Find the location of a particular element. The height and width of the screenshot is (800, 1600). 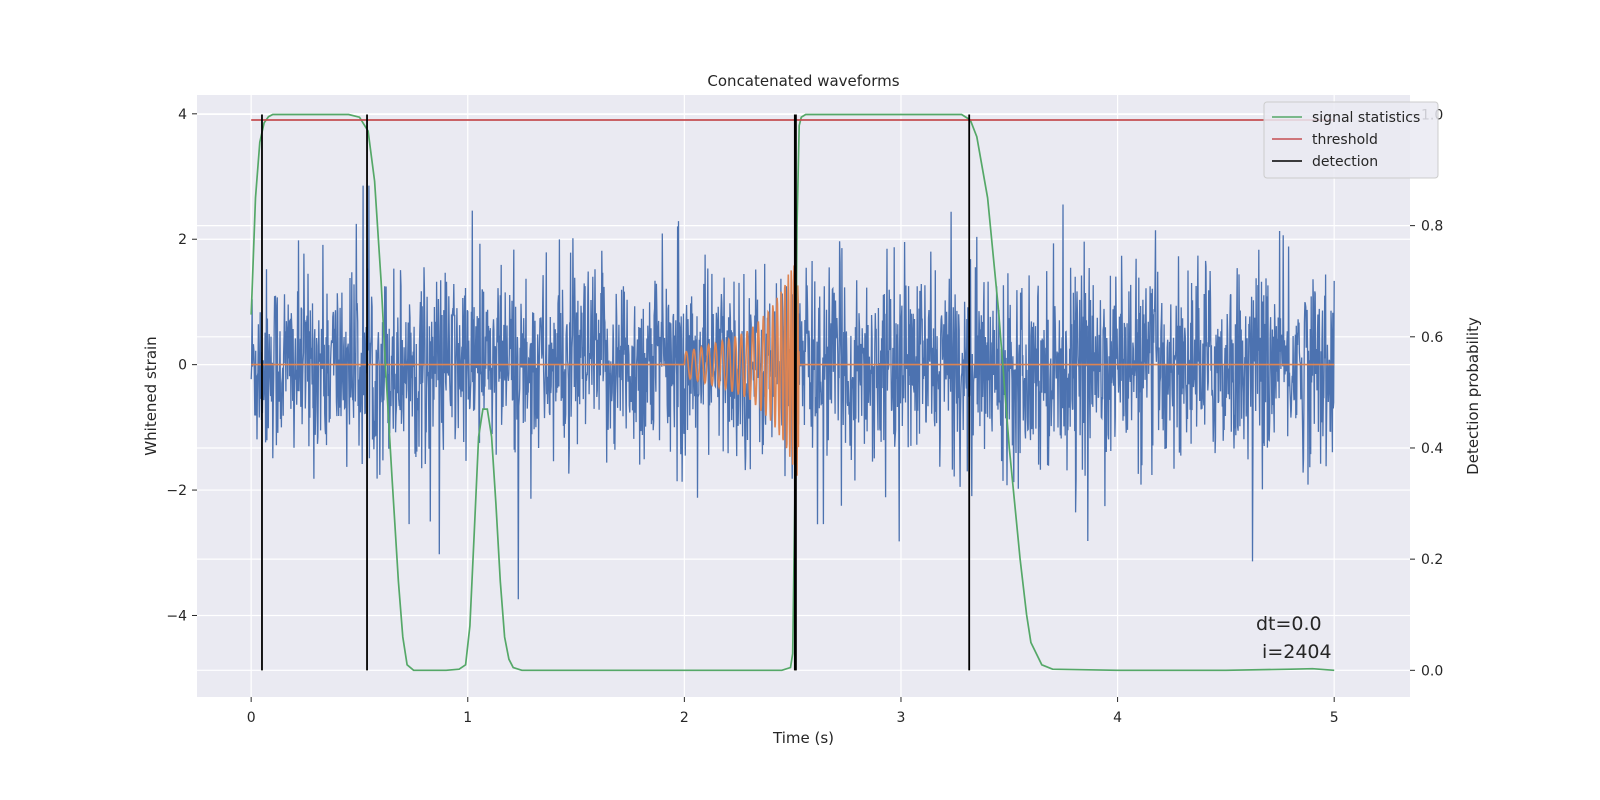

x-tick-label: 3 is located at coordinates (901, 718).